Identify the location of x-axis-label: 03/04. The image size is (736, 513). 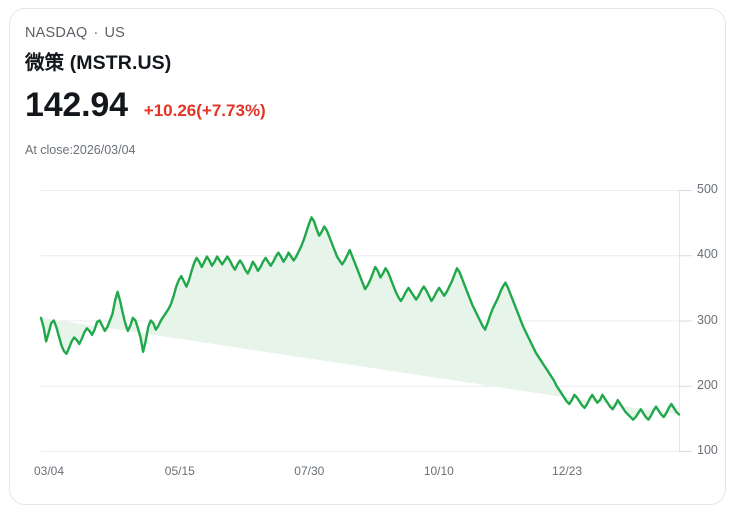
(49, 471).